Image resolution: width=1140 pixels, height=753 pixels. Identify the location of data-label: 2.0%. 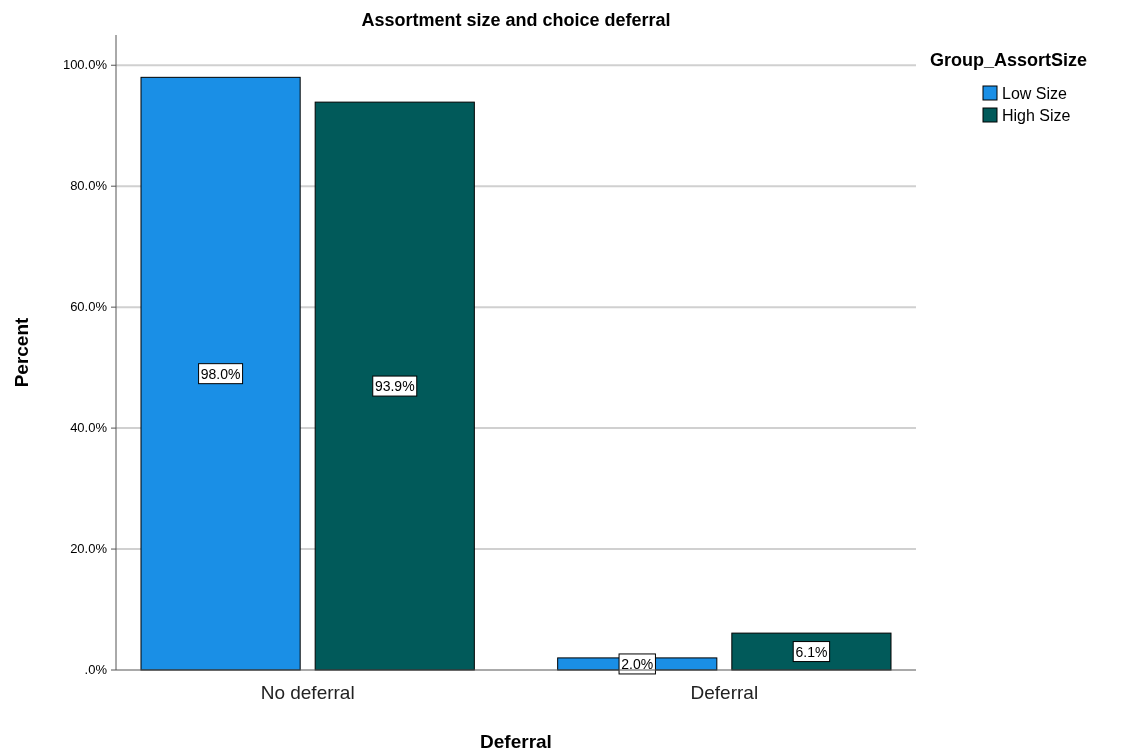
(637, 663).